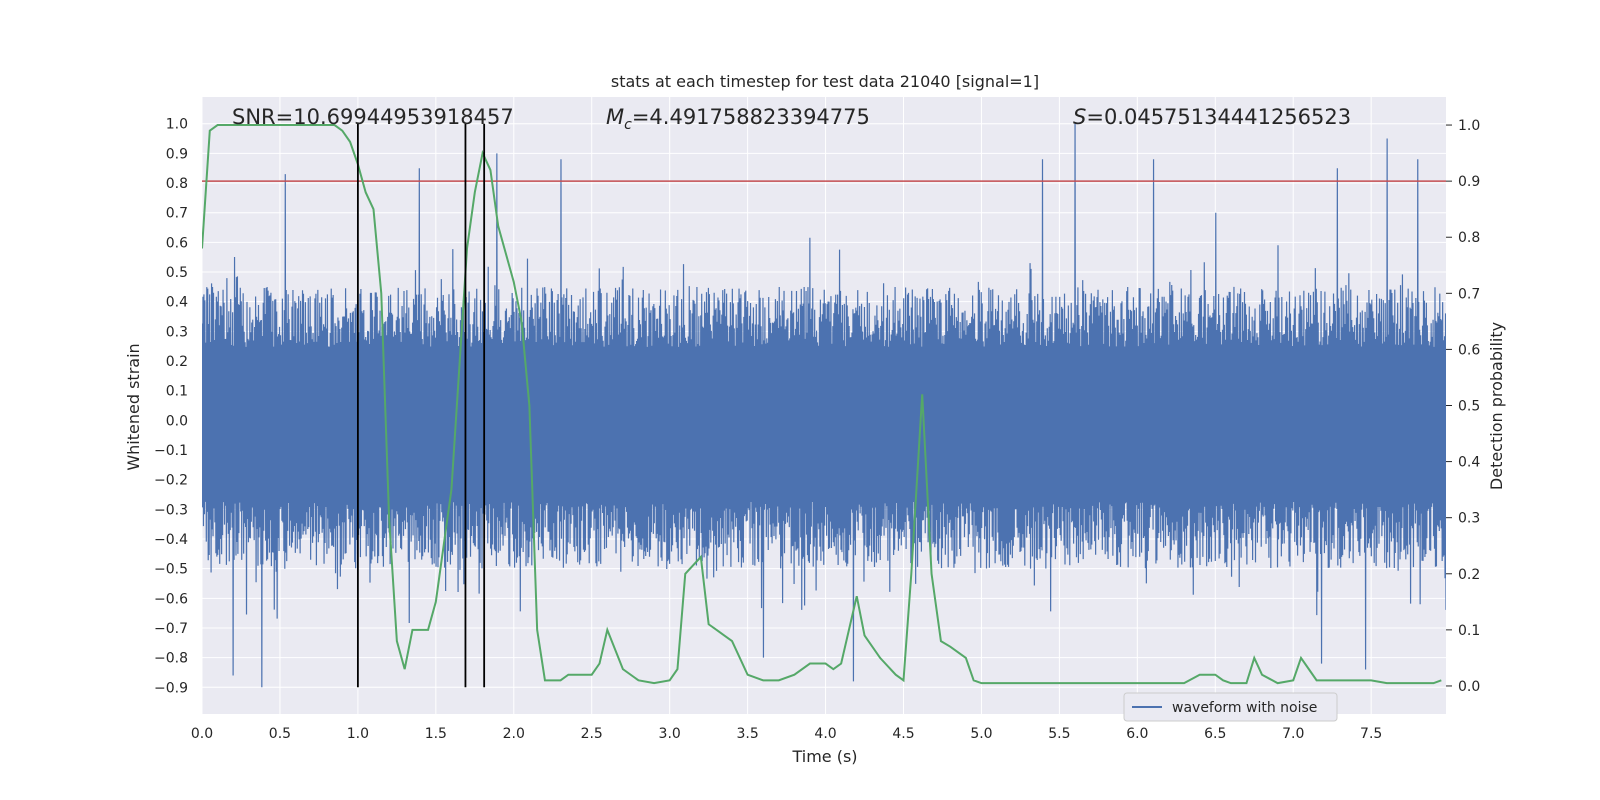  What do you see at coordinates (628, 125) in the screenshot?
I see `mc-subscript: c` at bounding box center [628, 125].